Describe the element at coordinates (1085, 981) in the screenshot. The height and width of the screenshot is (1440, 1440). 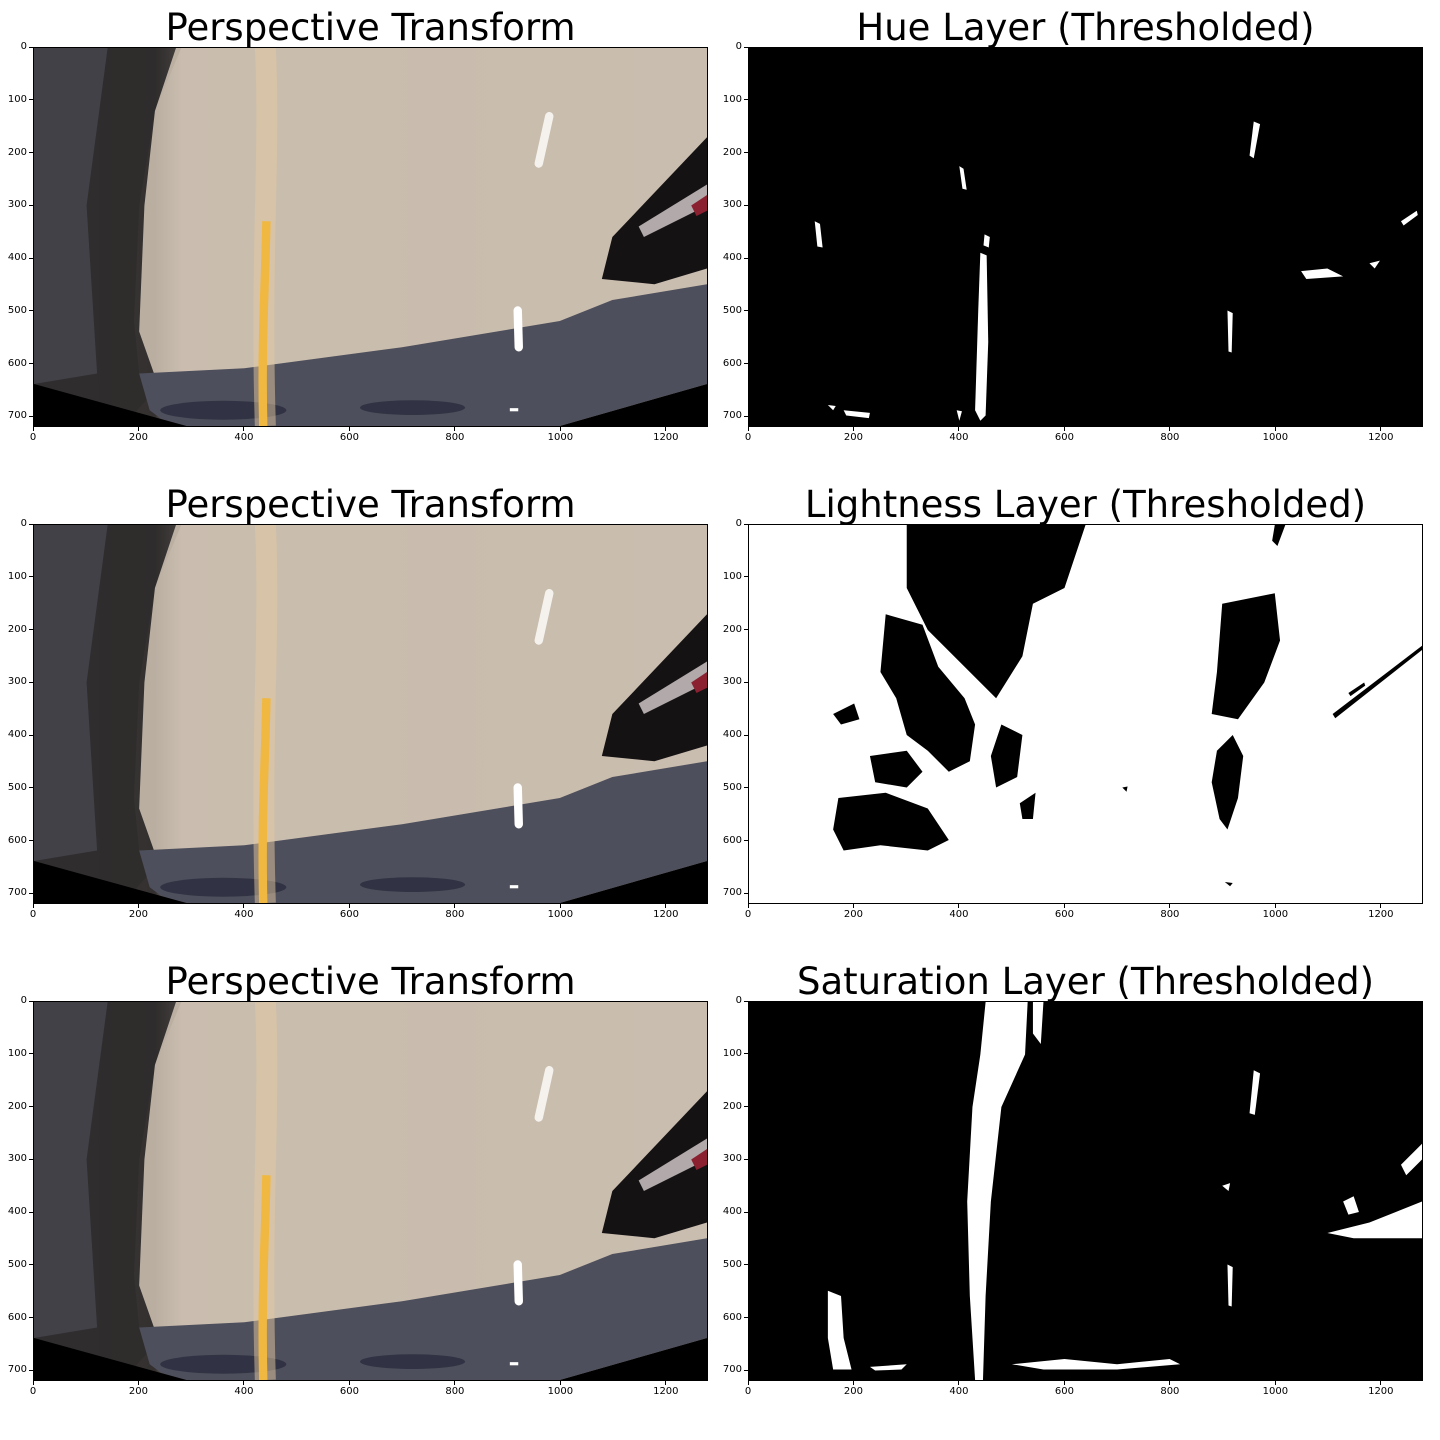
I see `panel-title: Saturation Layer (Thresholded)` at that location.